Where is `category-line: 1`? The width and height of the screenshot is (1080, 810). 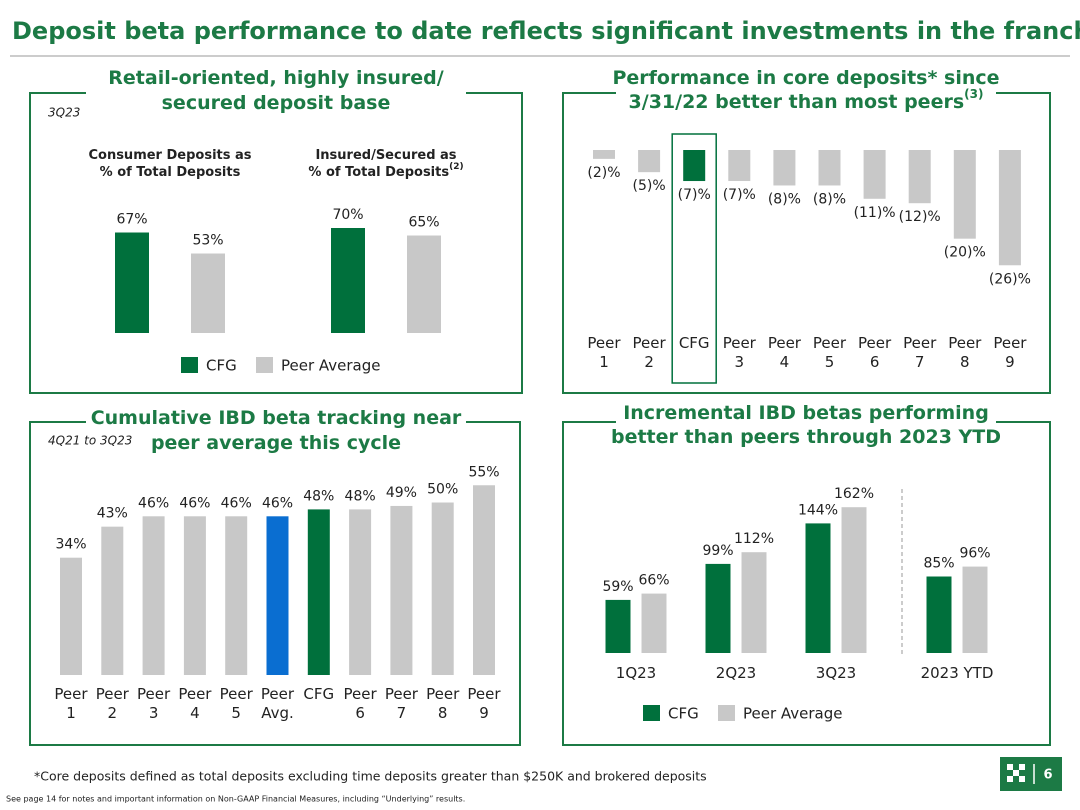 category-line: 1 is located at coordinates (604, 362).